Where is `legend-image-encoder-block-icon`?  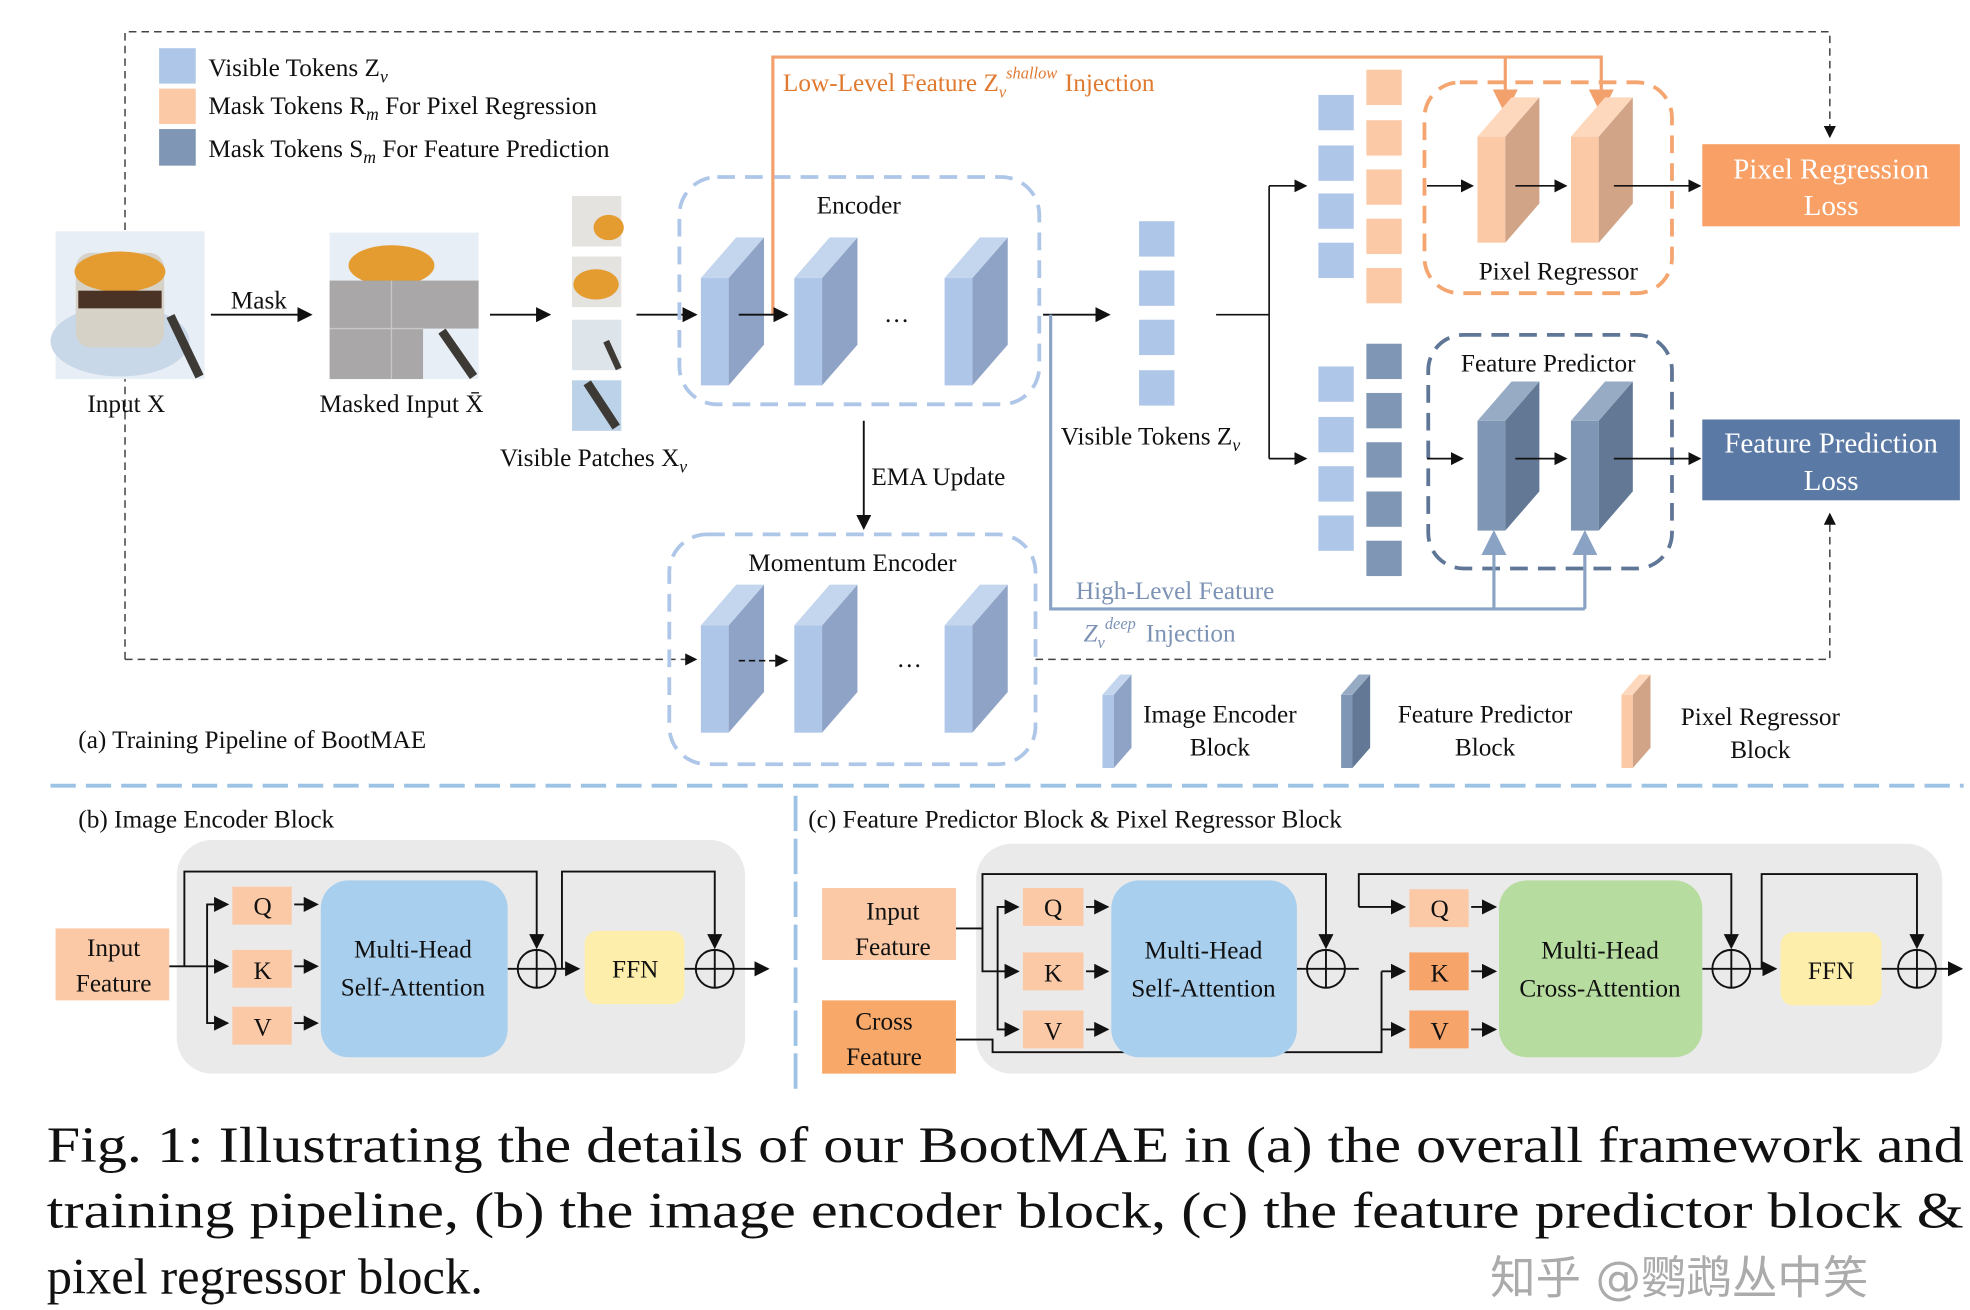 legend-image-encoder-block-icon is located at coordinates (1117, 721).